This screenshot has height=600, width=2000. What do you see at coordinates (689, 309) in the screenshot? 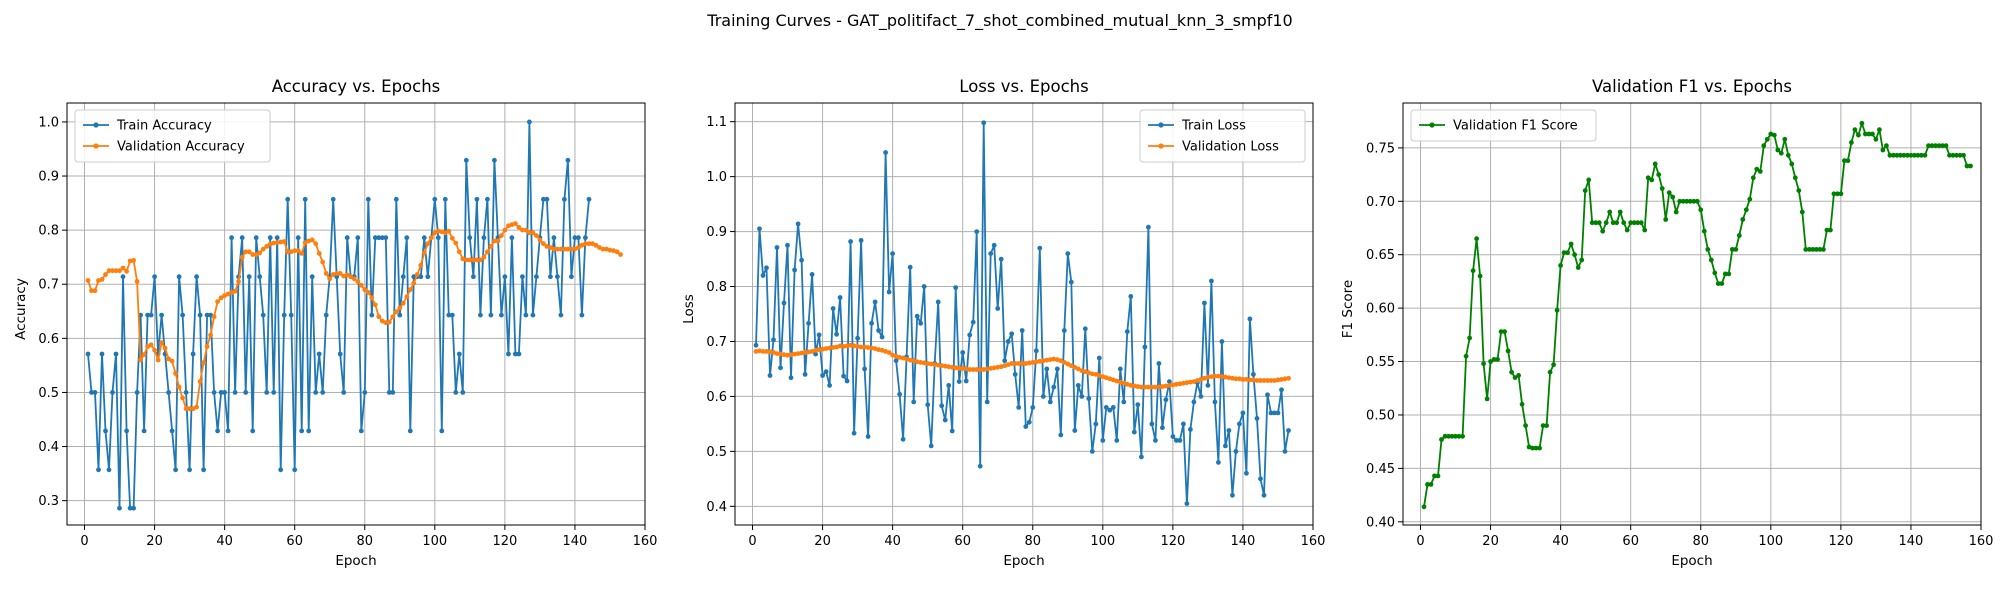
I see `panel-loss-ylabel: Loss` at bounding box center [689, 309].